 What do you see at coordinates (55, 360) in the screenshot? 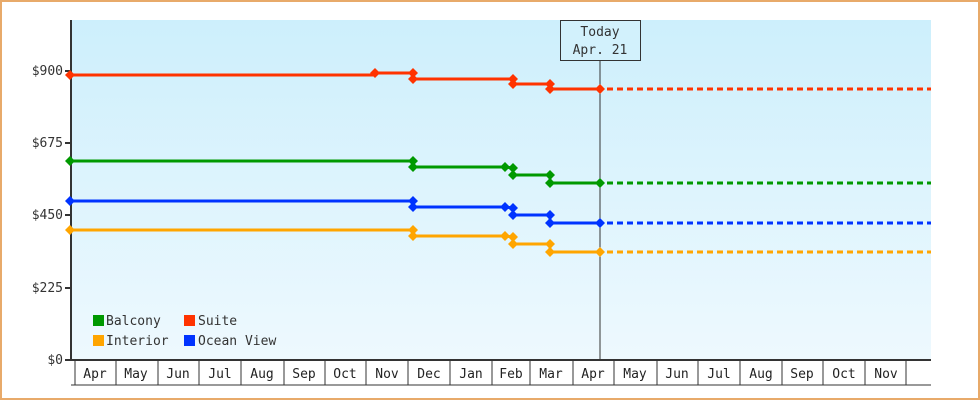
I see `y-tick-label: $0` at bounding box center [55, 360].